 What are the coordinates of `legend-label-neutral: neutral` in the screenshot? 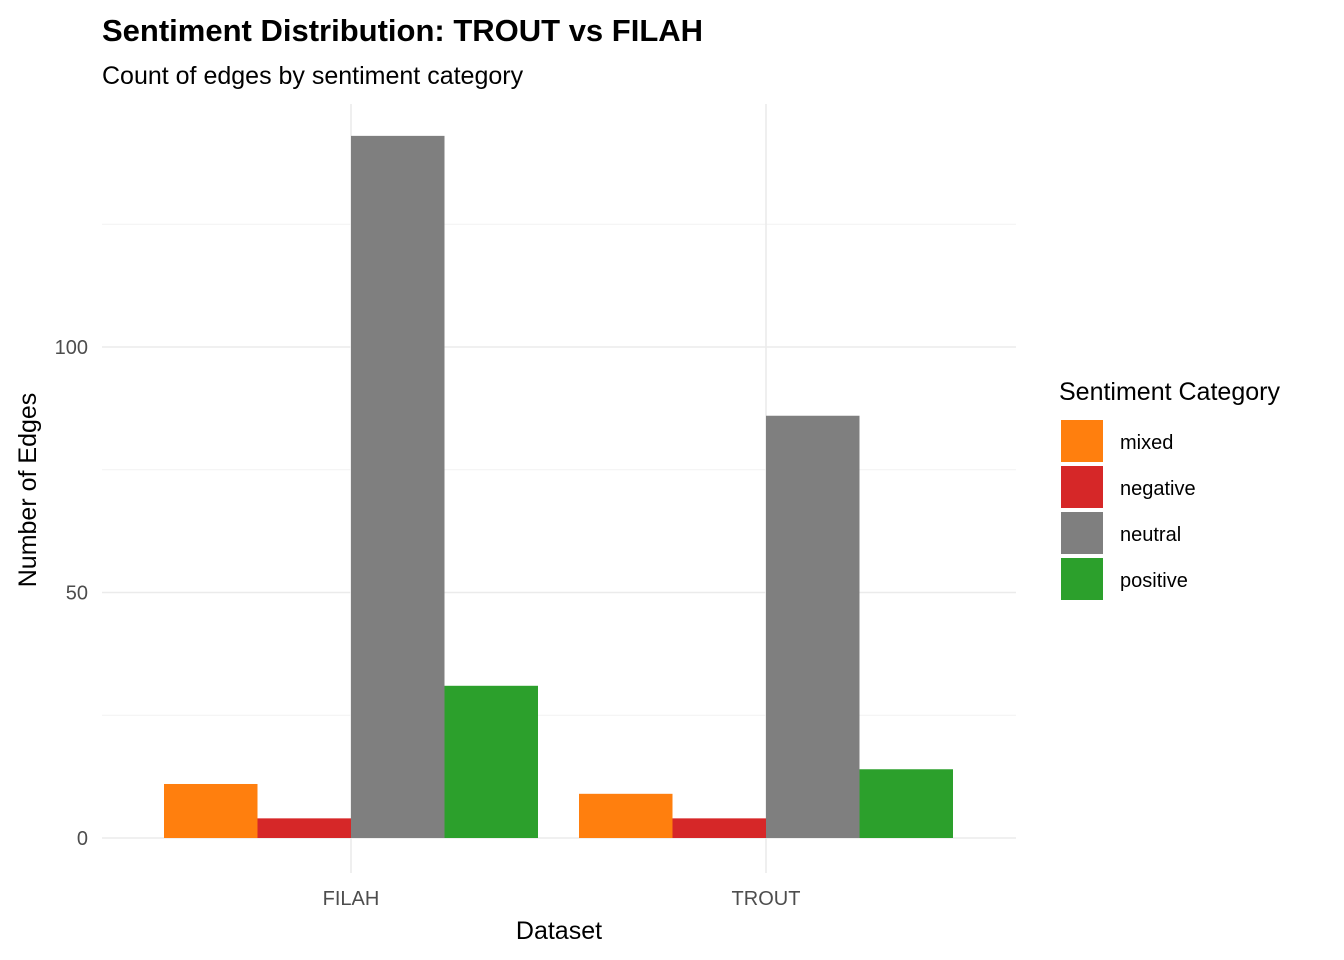 It's located at (1150, 535).